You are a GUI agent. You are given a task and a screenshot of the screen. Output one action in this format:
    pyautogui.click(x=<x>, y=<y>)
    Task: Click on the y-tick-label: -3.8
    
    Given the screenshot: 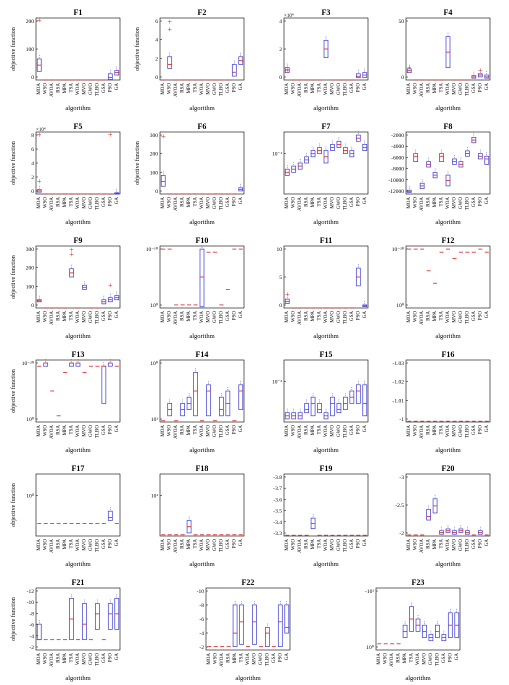 What is the action you would take?
    pyautogui.click(x=277, y=478)
    